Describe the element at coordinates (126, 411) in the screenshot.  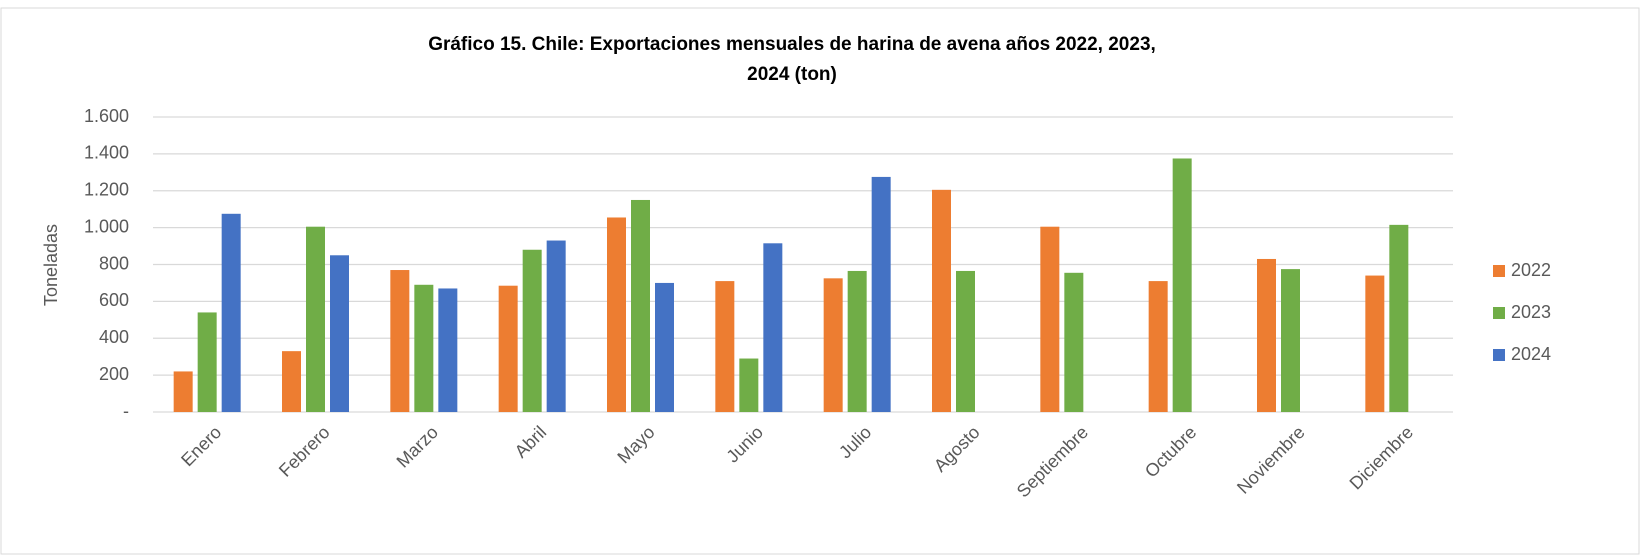
I see `y-tick-label: -` at that location.